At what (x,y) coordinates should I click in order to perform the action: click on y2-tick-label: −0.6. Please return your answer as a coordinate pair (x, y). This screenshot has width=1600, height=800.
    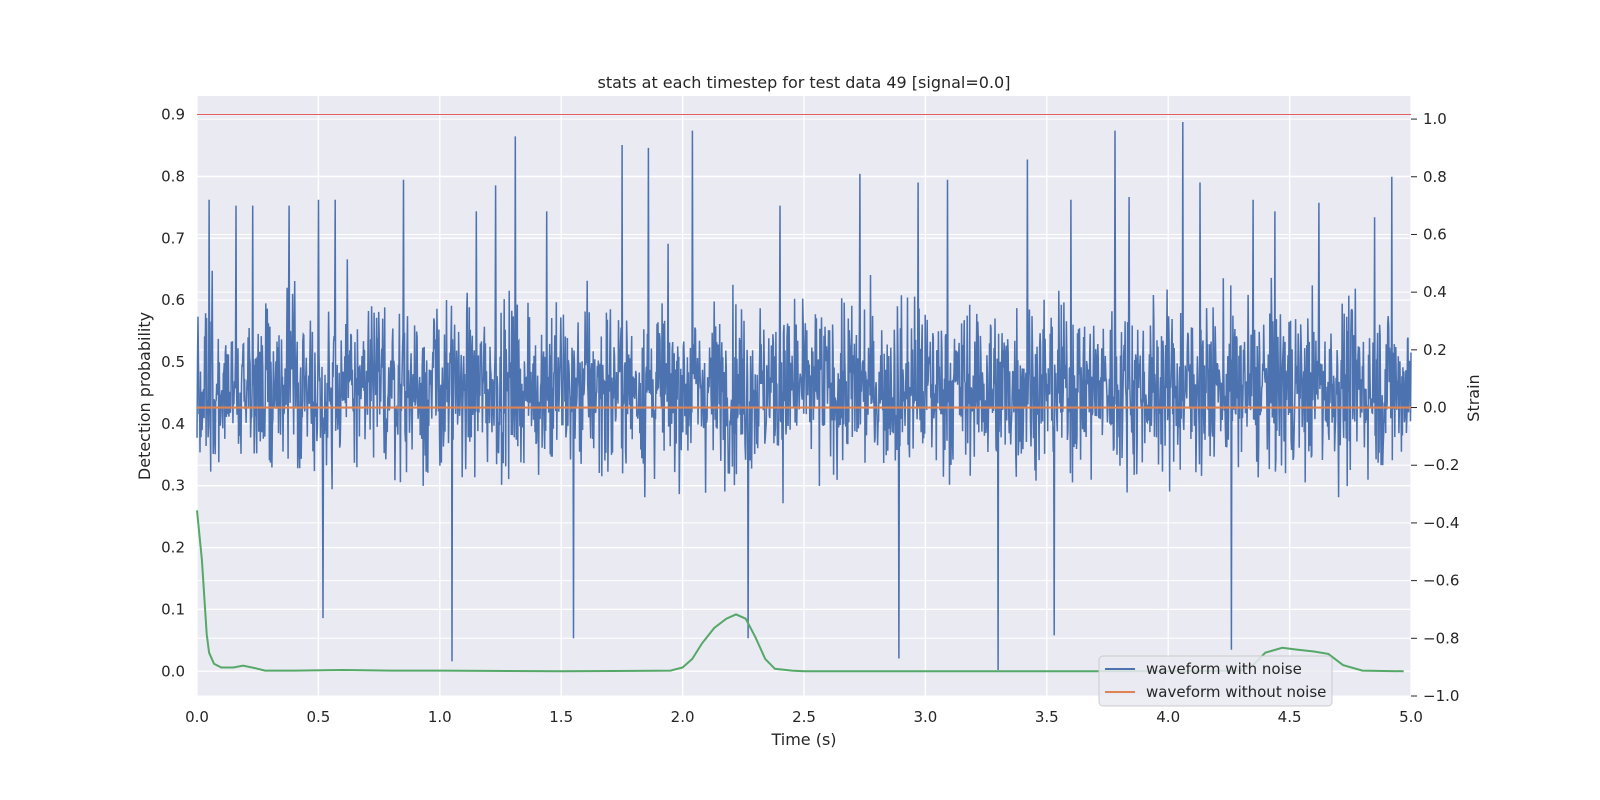
    Looking at the image, I should click on (1441, 581).